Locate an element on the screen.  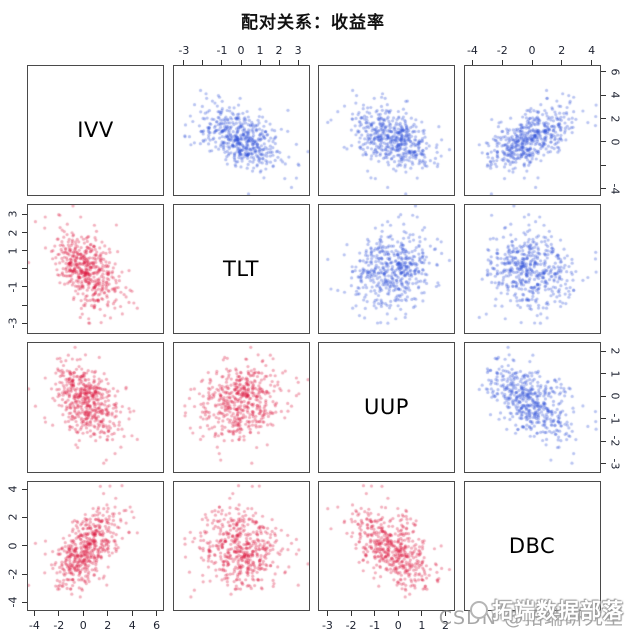
var-label-TLT: TLT is located at coordinates (241, 268).